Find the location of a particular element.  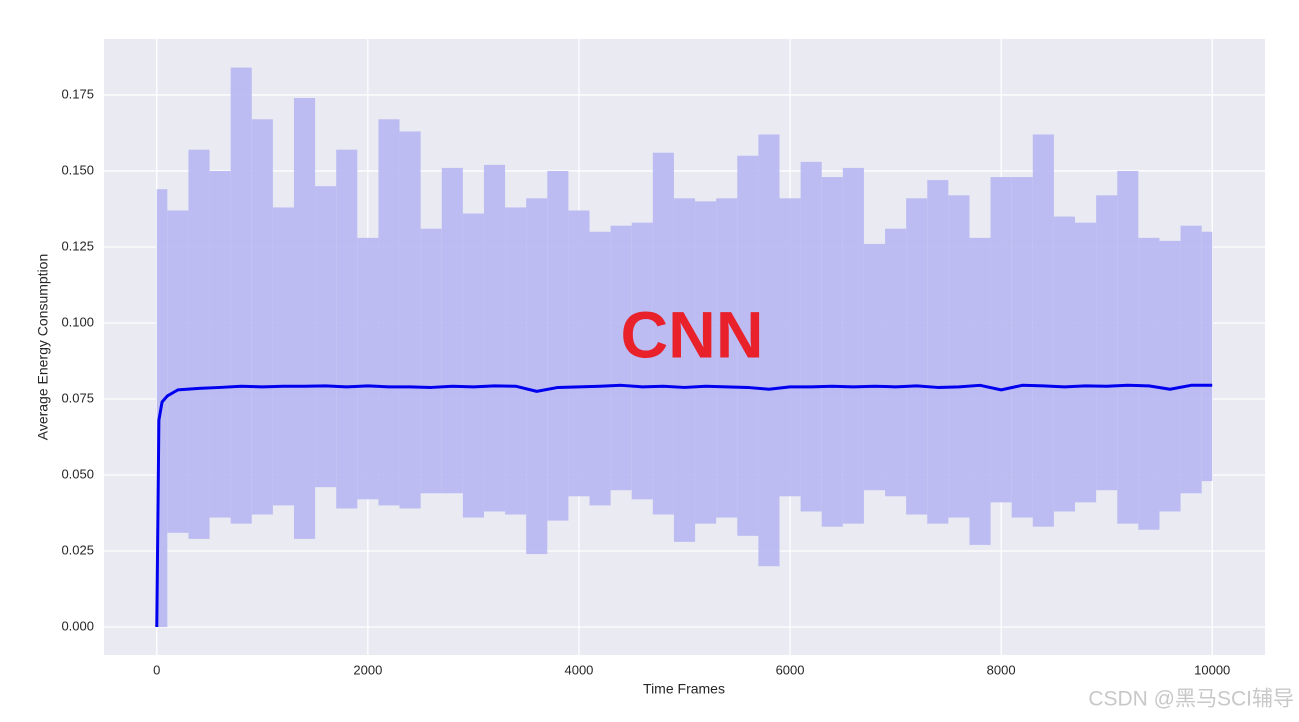

x-tick-label: 2000 is located at coordinates (367, 669).